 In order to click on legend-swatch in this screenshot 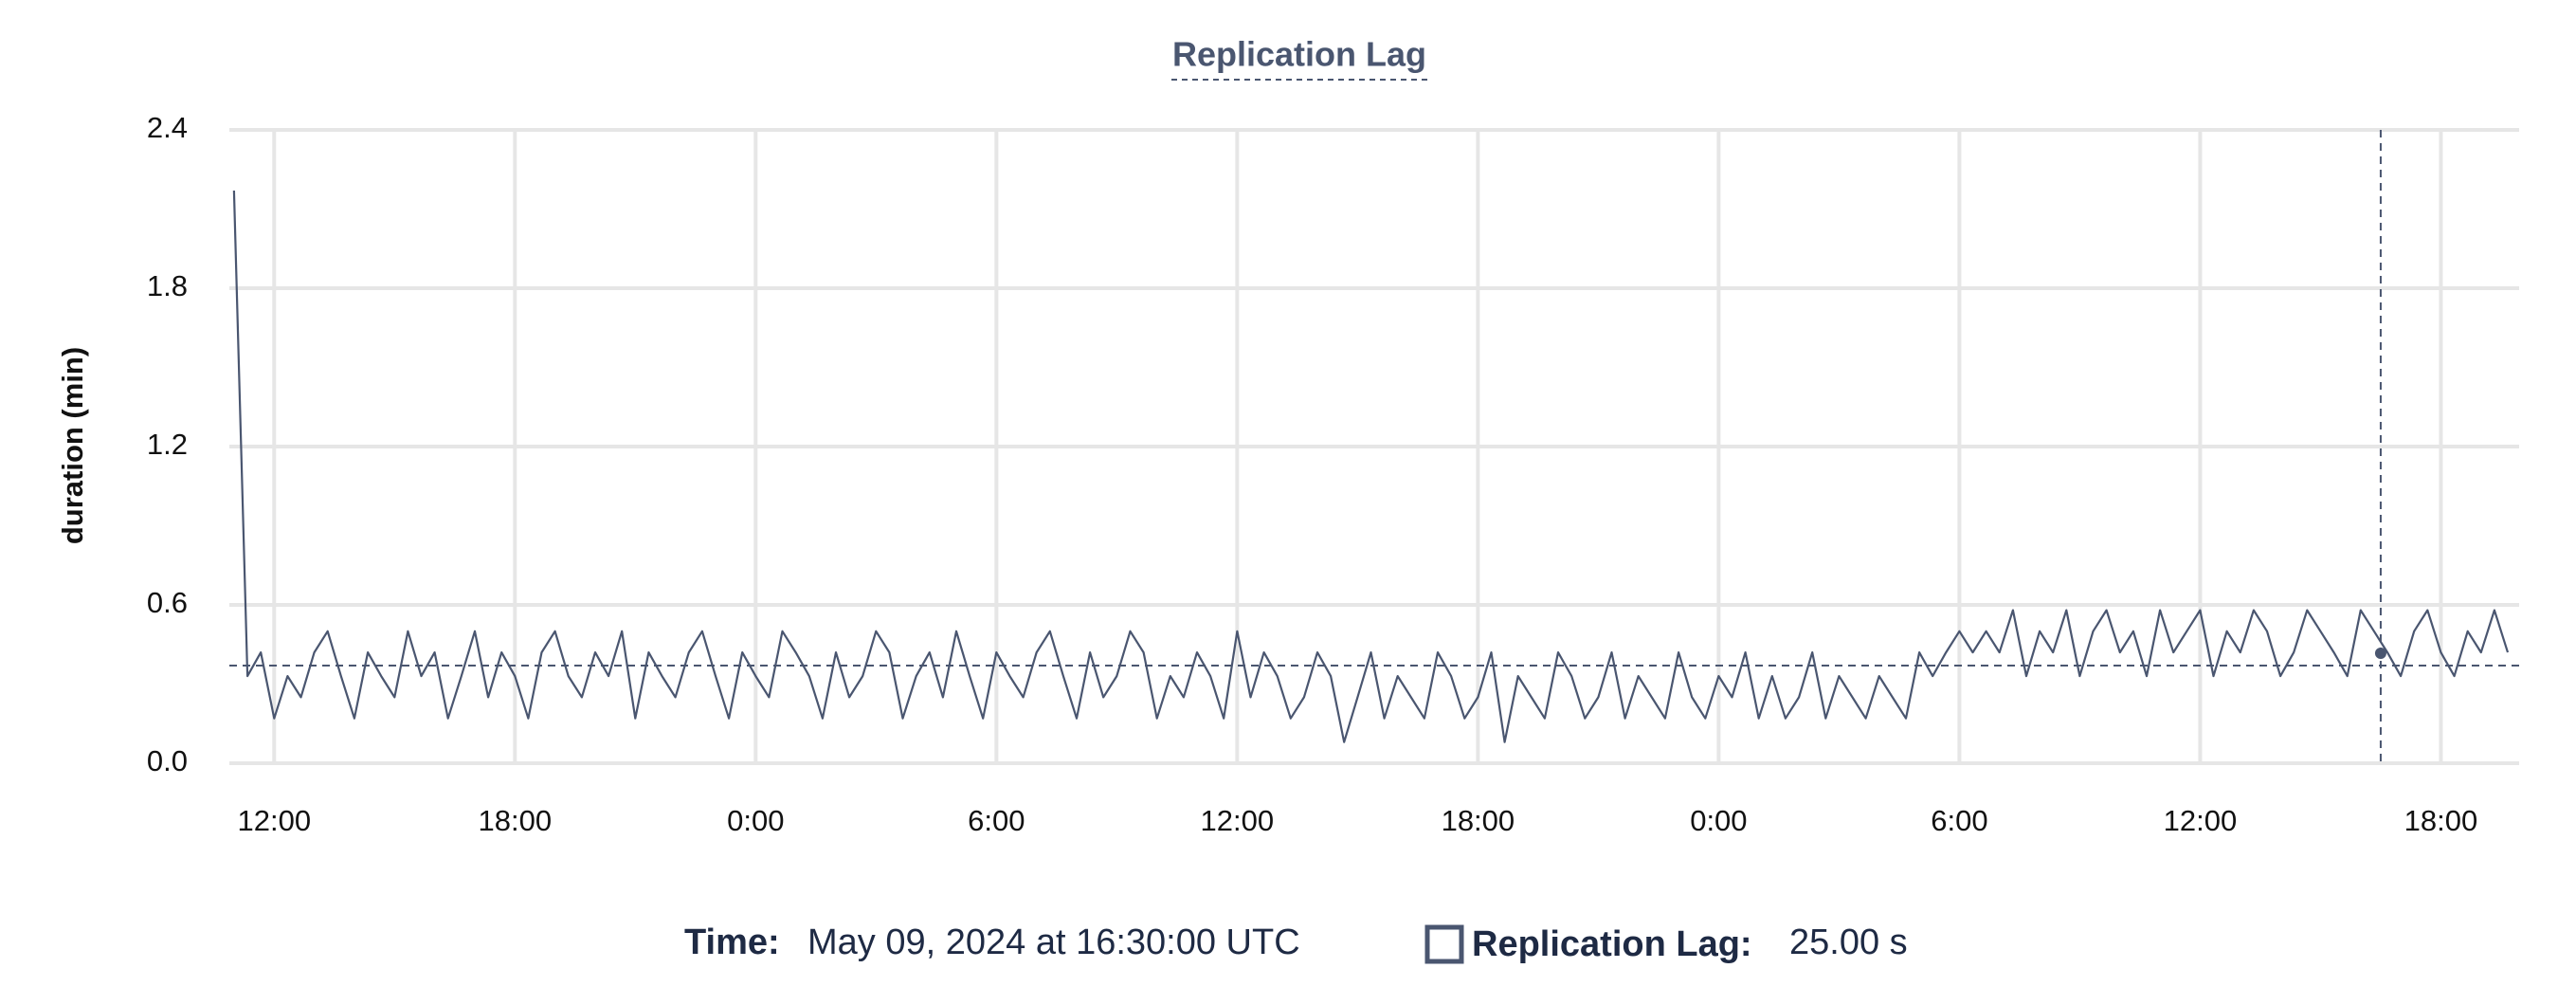, I will do `click(1444, 944)`.